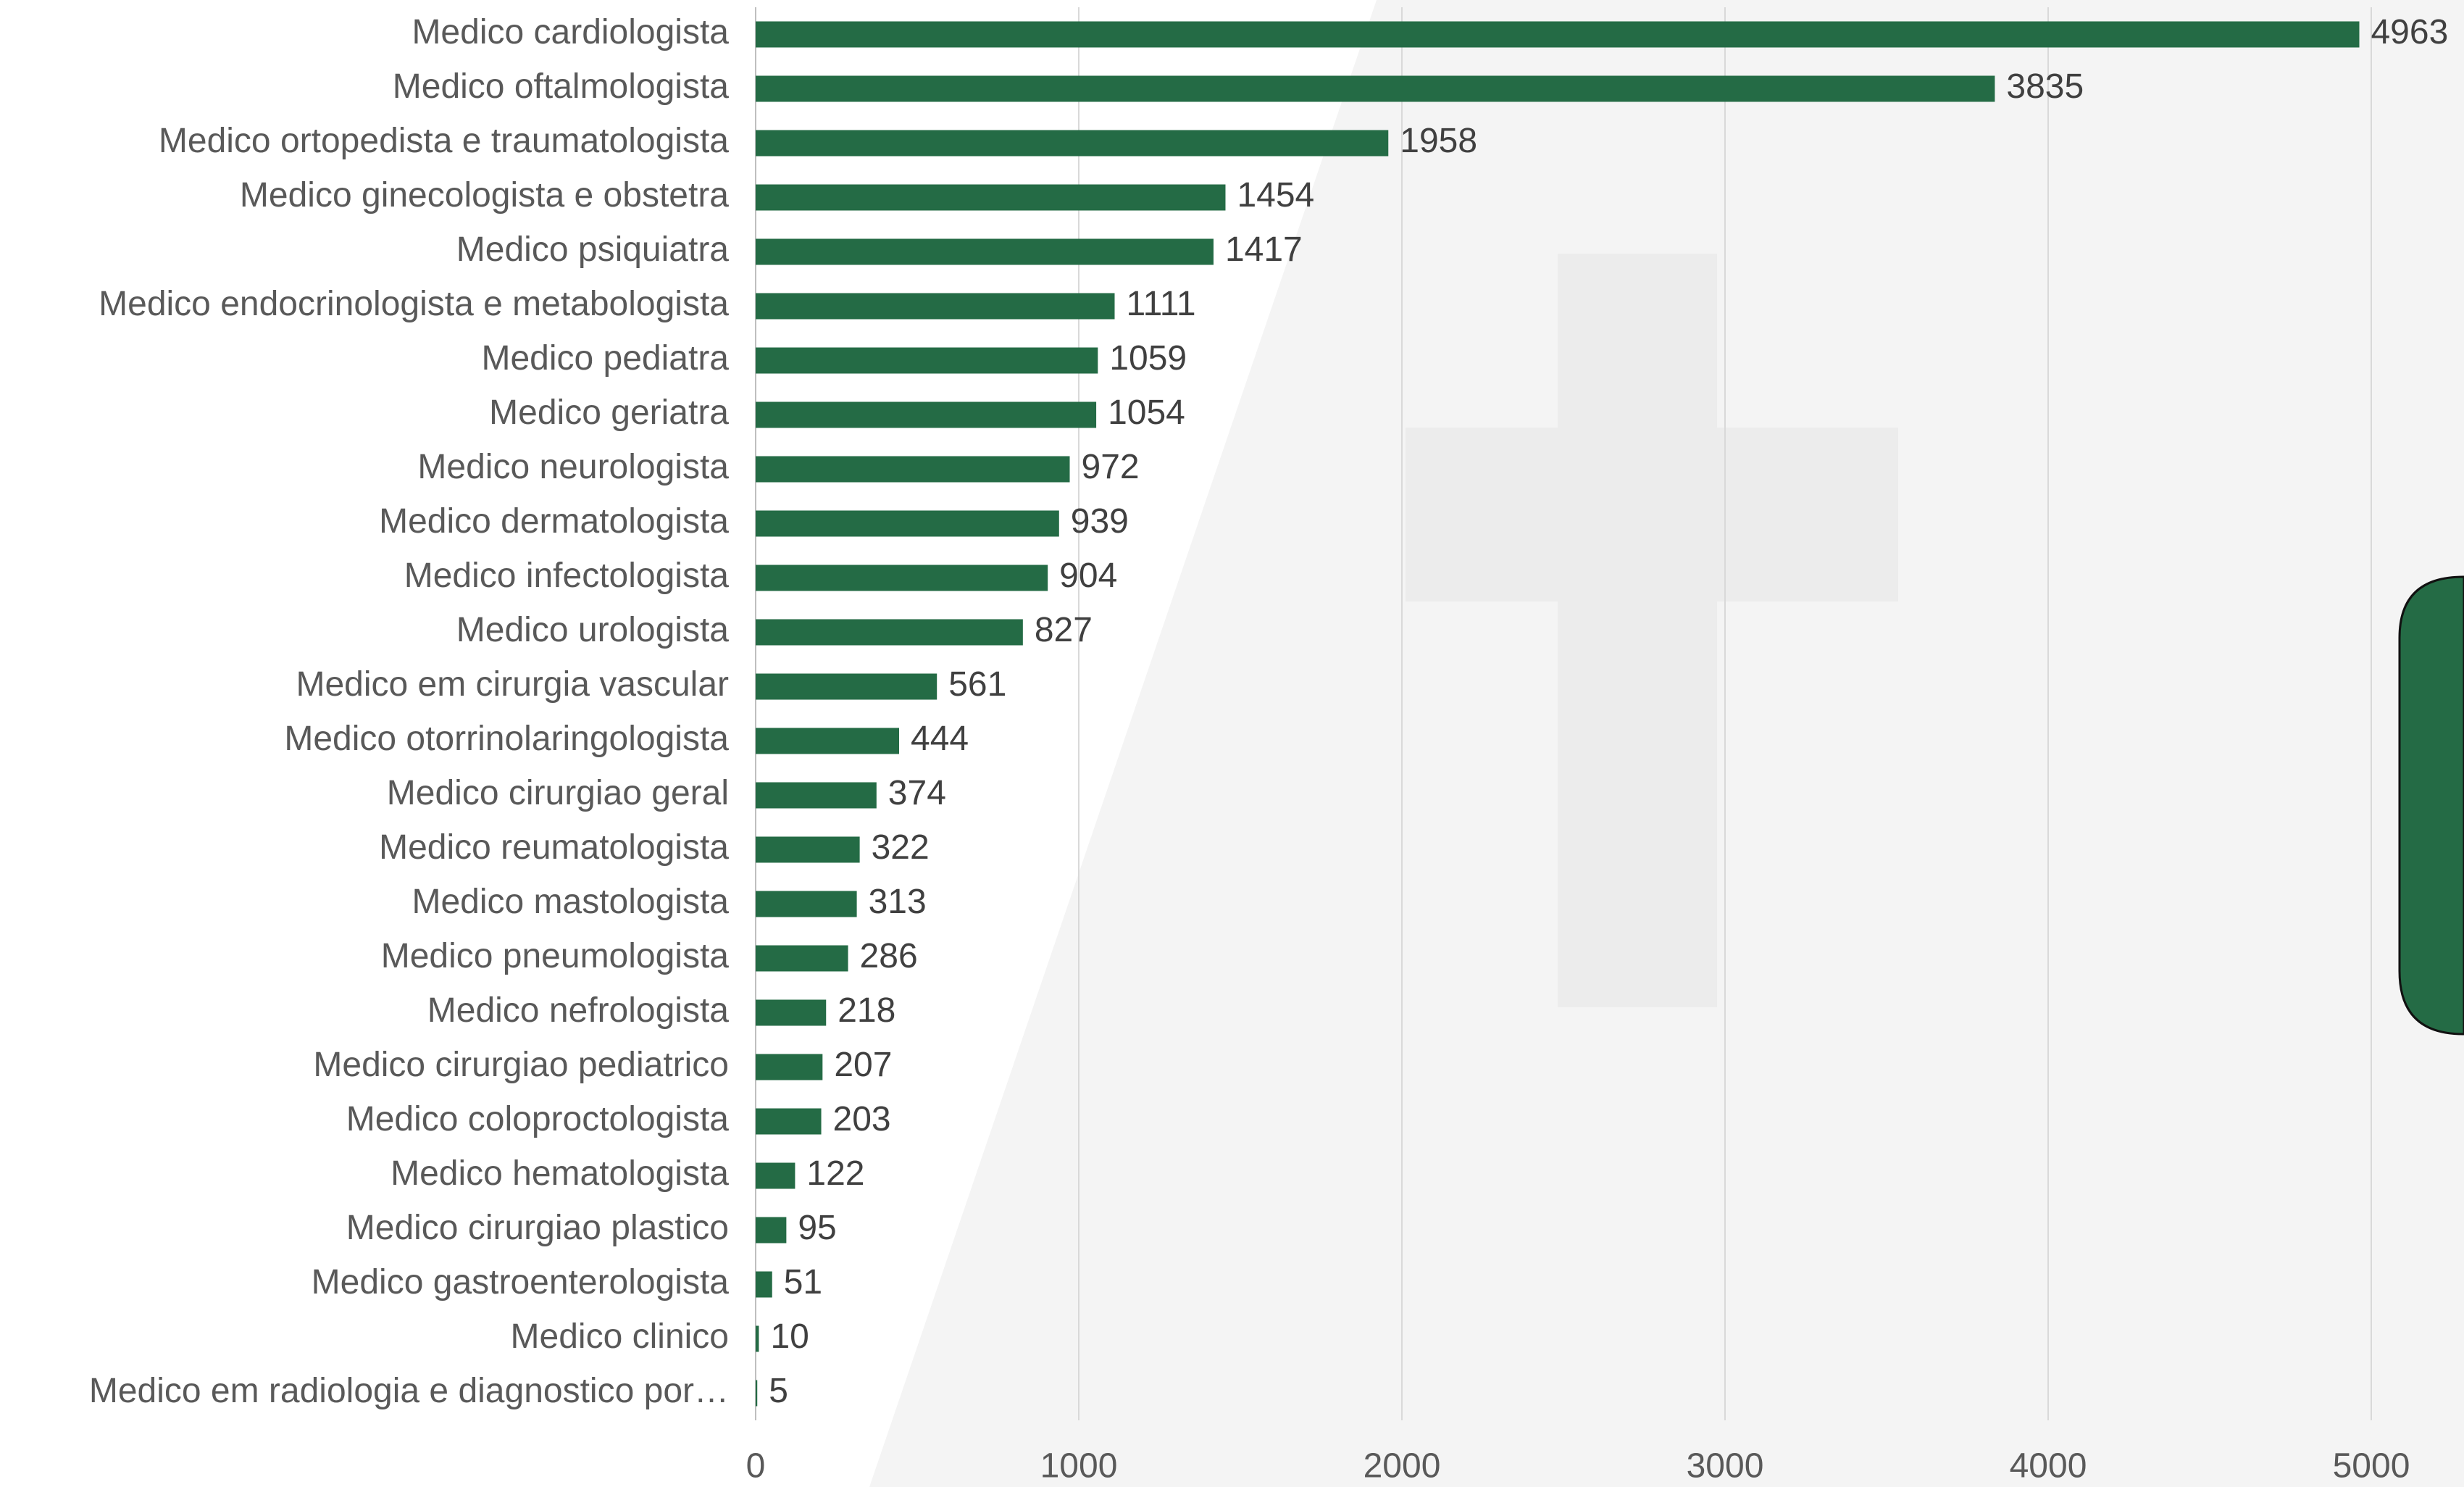  What do you see at coordinates (940, 739) in the screenshot?
I see `value-label: 444` at bounding box center [940, 739].